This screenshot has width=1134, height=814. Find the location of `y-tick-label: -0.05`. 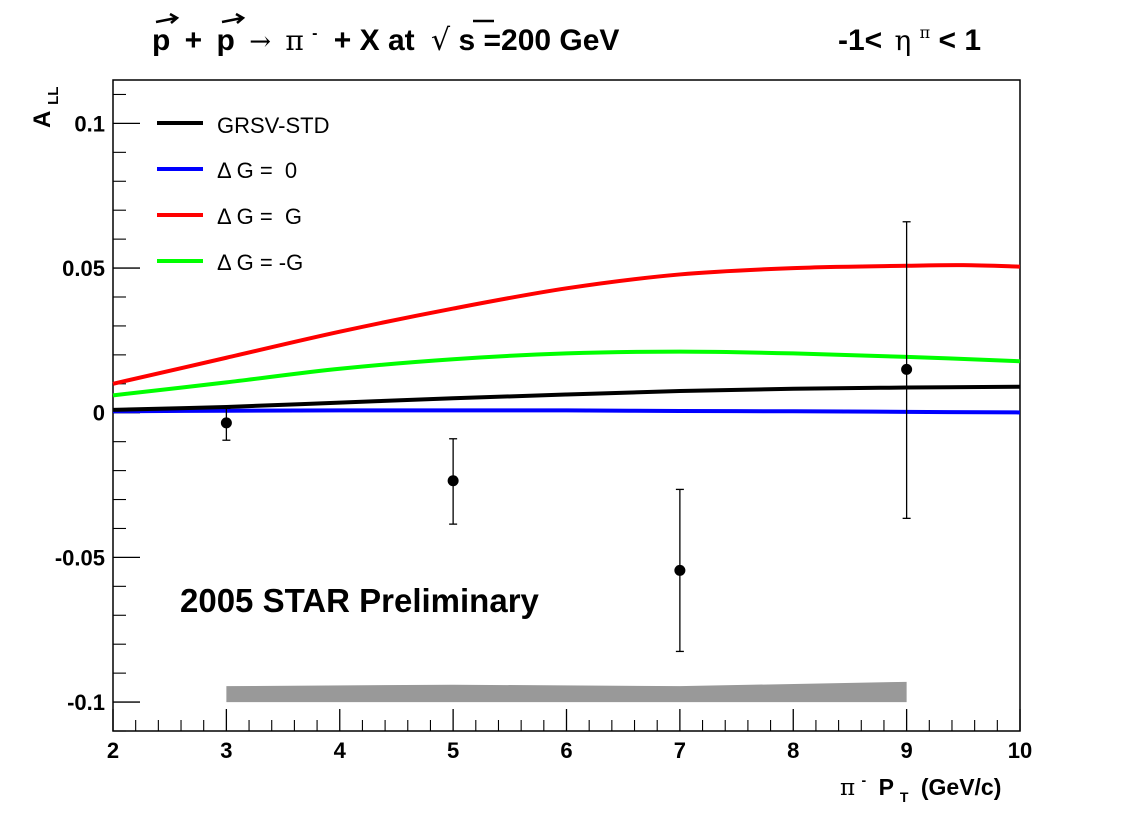

y-tick-label: -0.05 is located at coordinates (80, 557).